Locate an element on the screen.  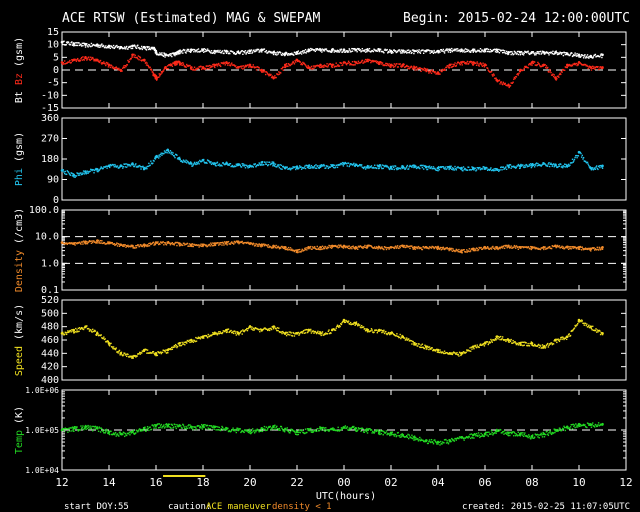
y-tick-label: -10 is located at coordinates (50, 95).